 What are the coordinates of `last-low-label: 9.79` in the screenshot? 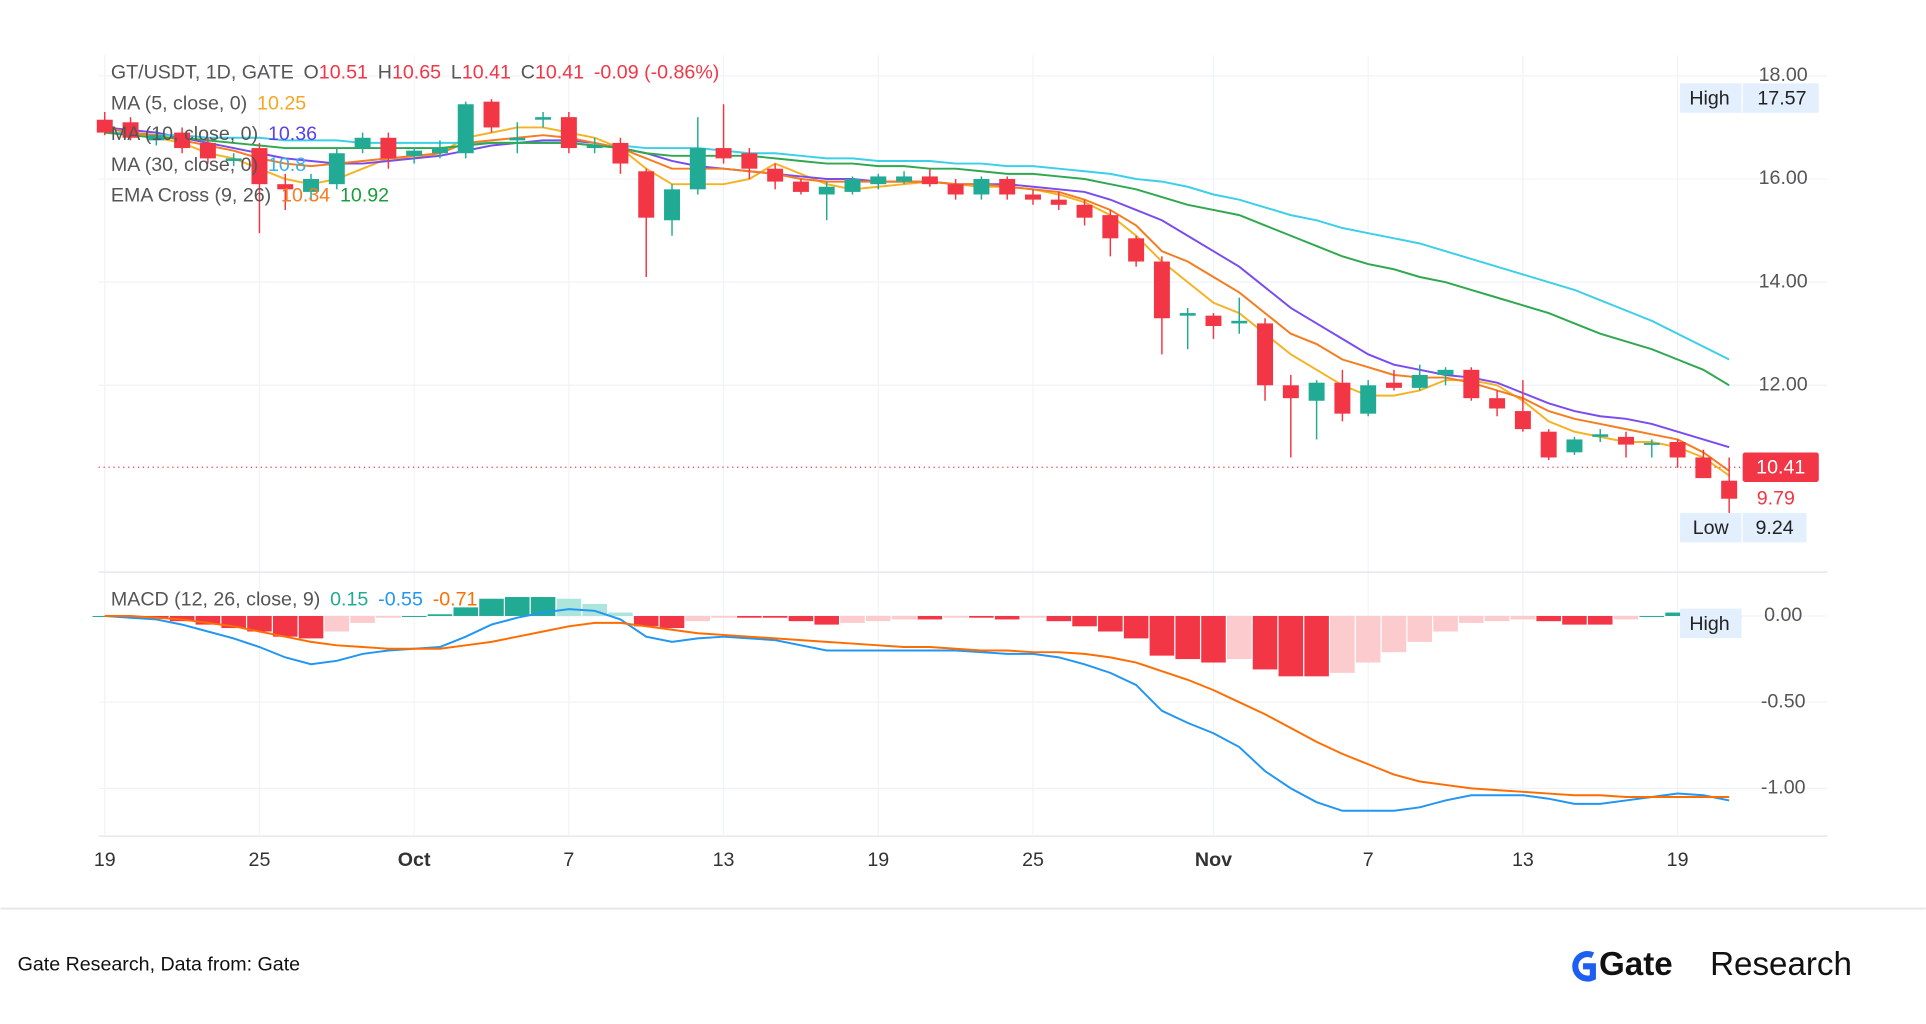 It's located at (1776, 498).